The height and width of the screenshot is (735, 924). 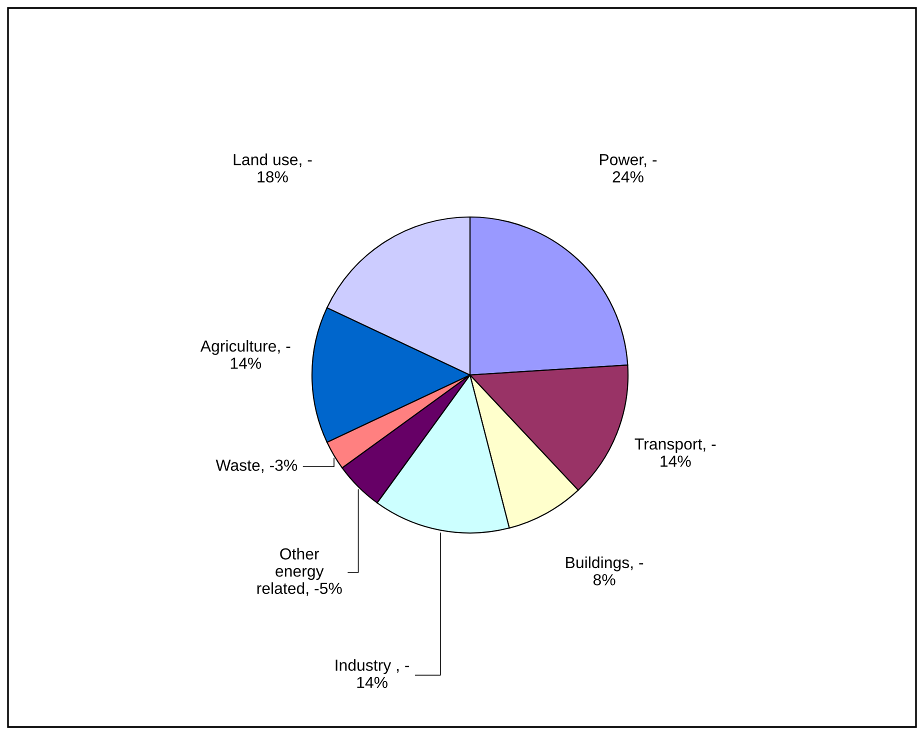 I want to click on slice-label: Waste, -3%, so click(x=257, y=466).